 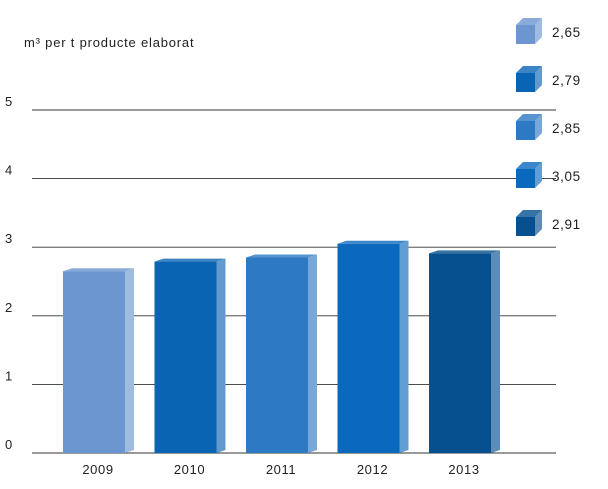 What do you see at coordinates (9, 273) in the screenshot?
I see `y-axis-ticks: 0 1 2 3 4 5` at bounding box center [9, 273].